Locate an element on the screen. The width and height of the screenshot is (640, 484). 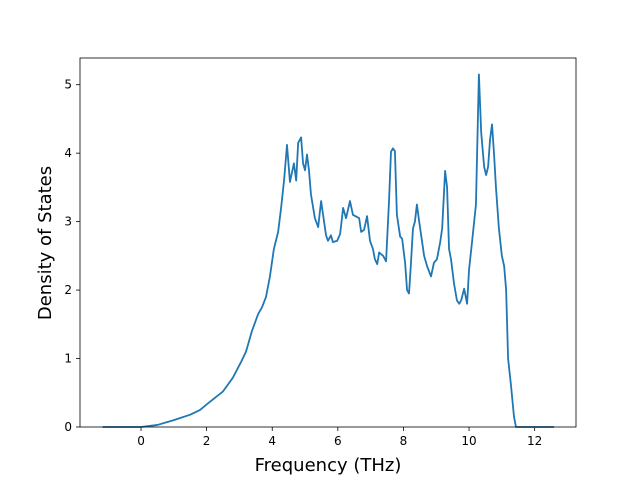
x-tick-label: 12 is located at coordinates (534, 441).